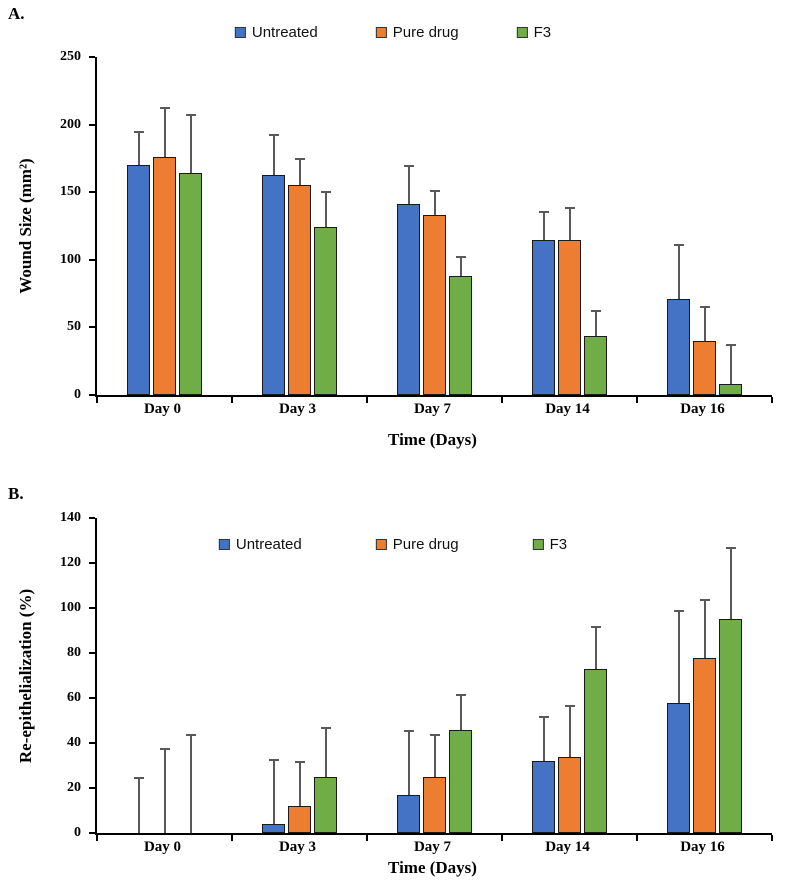 This screenshot has width=786, height=896. Describe the element at coordinates (70, 259) in the screenshot. I see `y-tick-label: 100` at that location.